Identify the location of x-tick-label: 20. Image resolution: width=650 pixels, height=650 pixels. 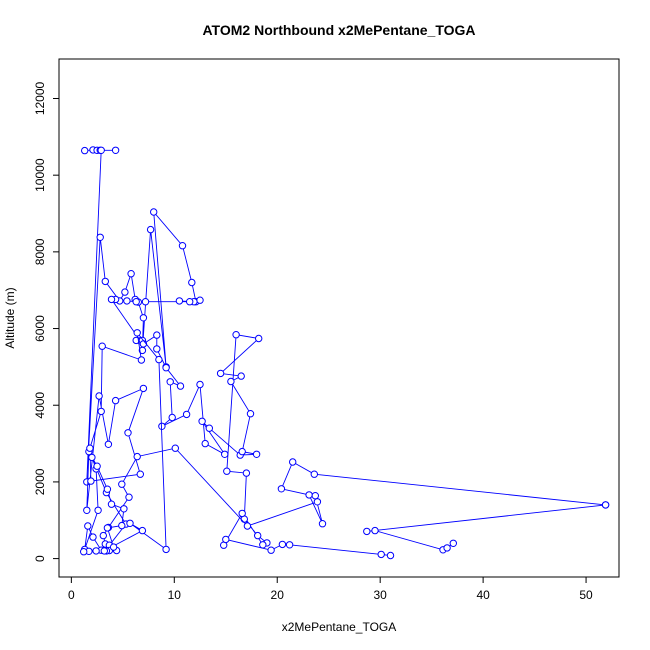
(278, 595).